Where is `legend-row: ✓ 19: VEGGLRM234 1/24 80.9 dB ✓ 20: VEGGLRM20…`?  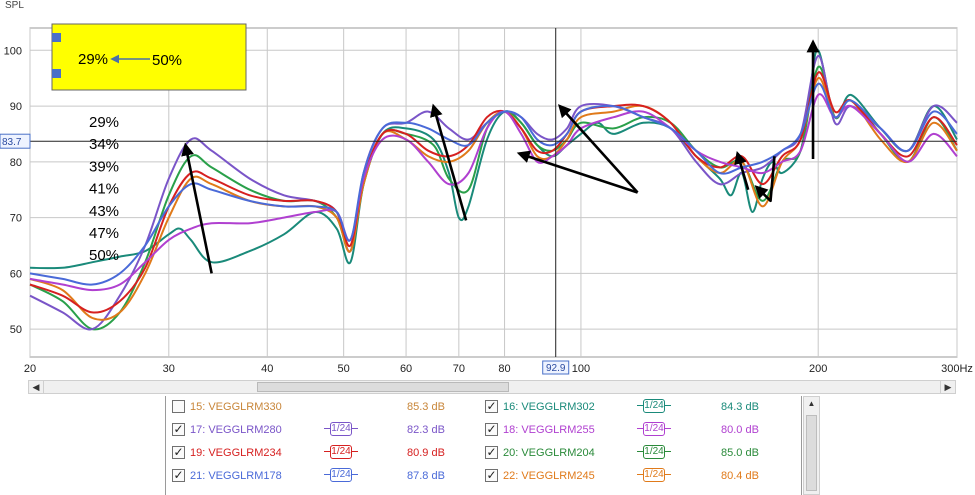
legend-row: ✓ 19: VEGGLRM234 1/24 80.9 dB ✓ 20: VEGGLRM20… is located at coordinates (483, 454).